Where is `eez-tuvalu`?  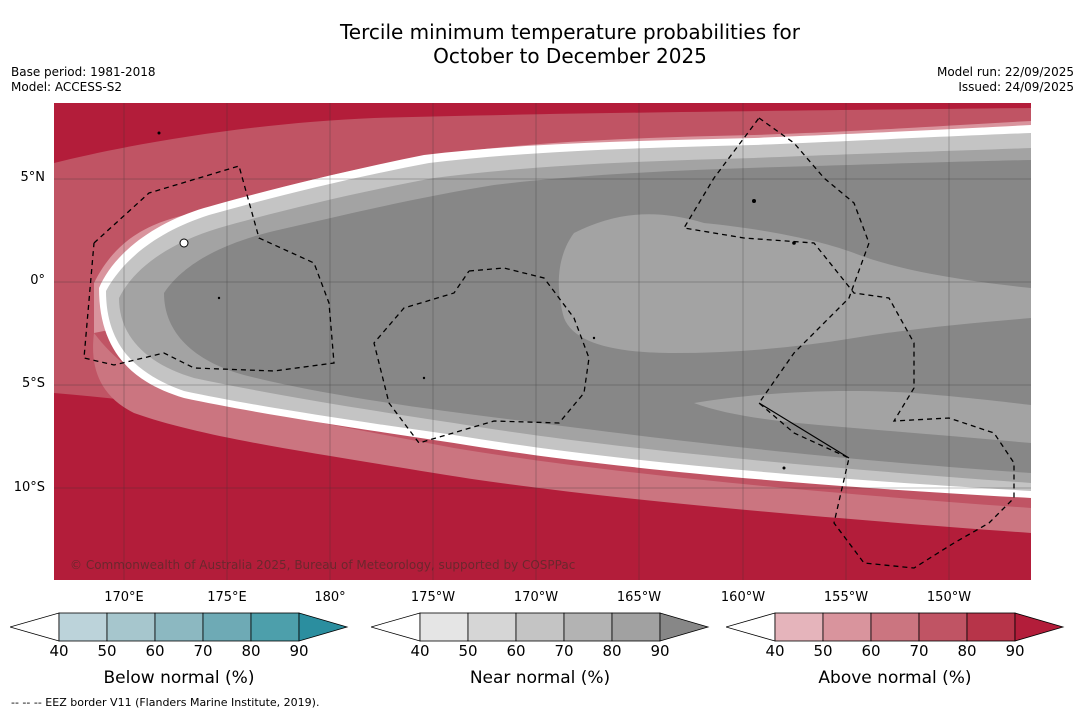 eez-tuvalu is located at coordinates (209, 268).